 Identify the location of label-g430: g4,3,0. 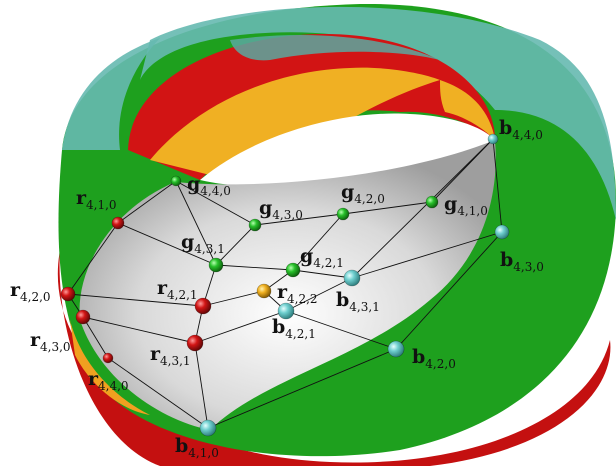
(281, 209).